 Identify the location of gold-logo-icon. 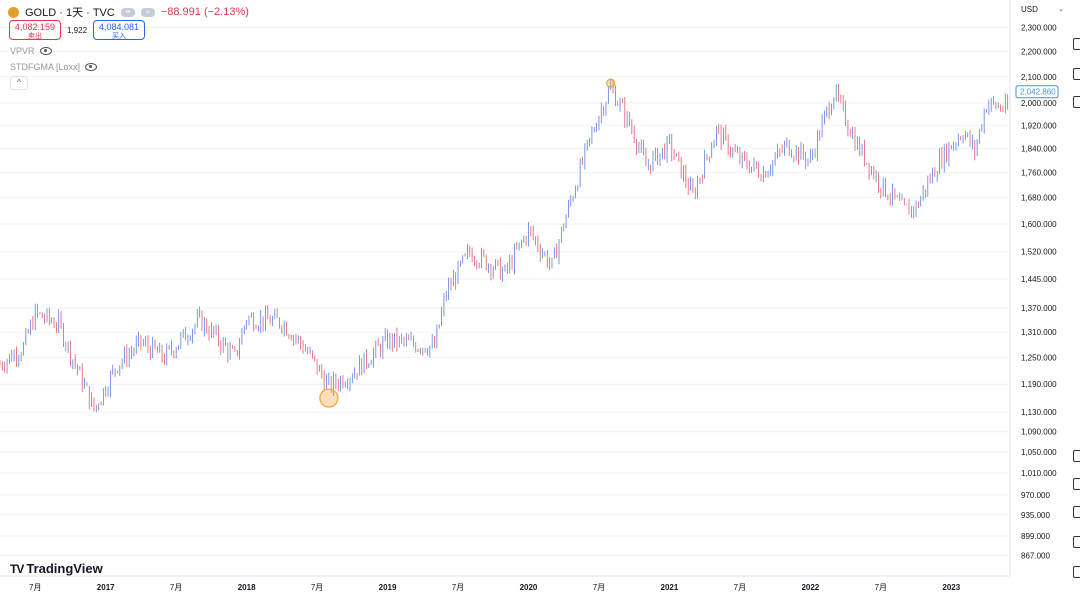
(13, 12).